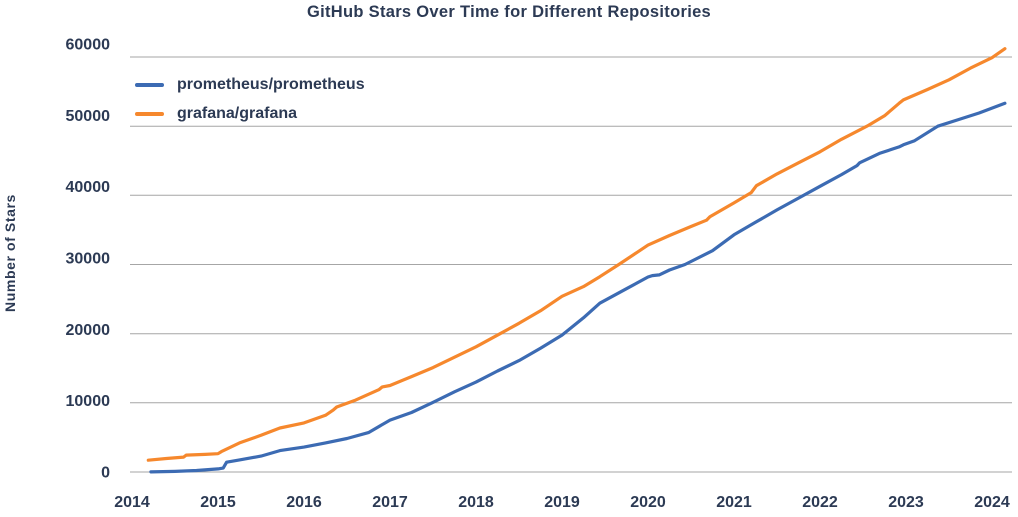 The image size is (1018, 517). I want to click on legend-label-prometheus: prometheus/prometheus, so click(271, 84).